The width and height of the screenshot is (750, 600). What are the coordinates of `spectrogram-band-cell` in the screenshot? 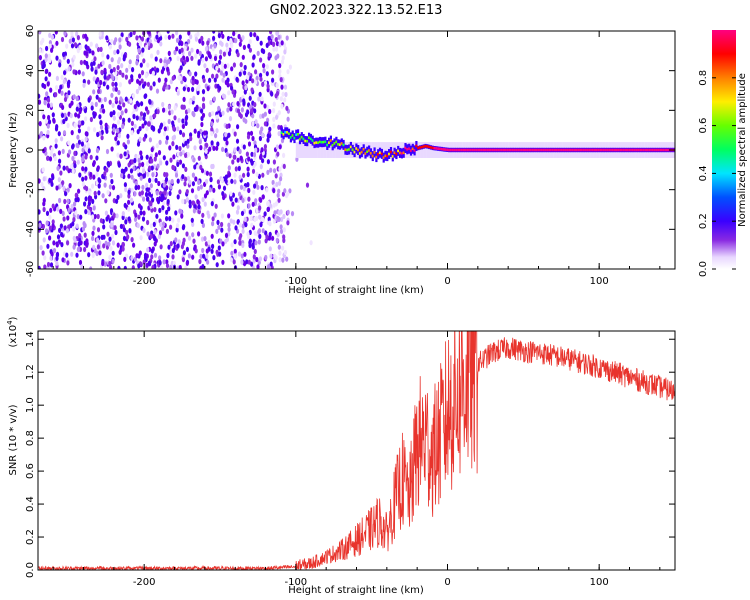 It's located at (310, 150).